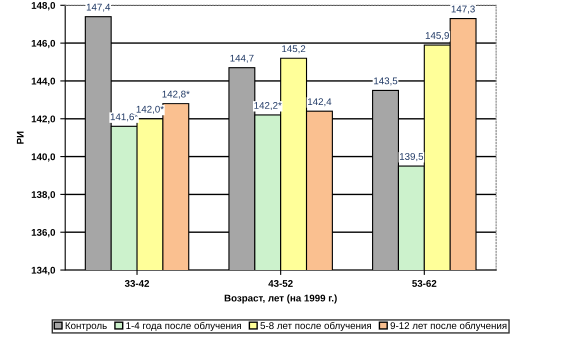 This screenshot has width=567, height=353. Describe the element at coordinates (463, 10) in the screenshot. I see `data-label: 147,3` at that location.